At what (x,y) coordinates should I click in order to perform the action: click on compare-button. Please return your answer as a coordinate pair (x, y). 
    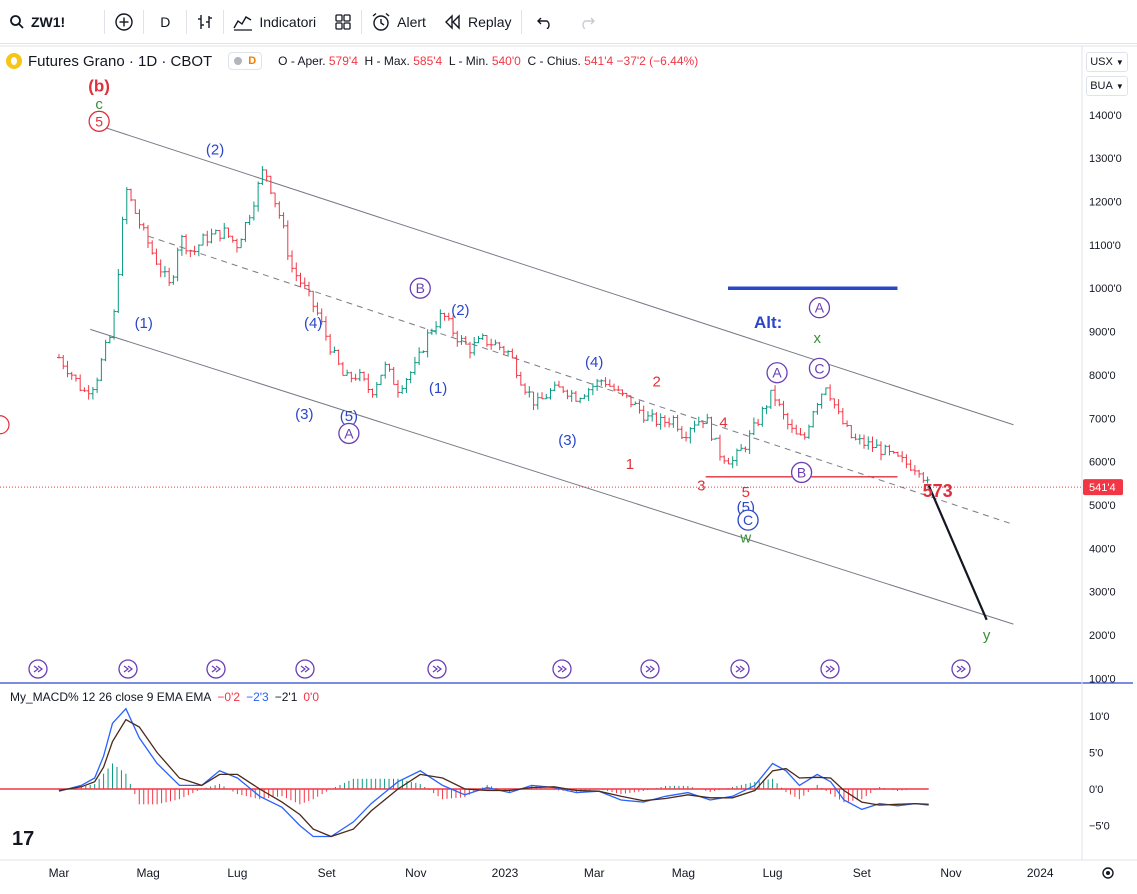
    Looking at the image, I should click on (124, 22).